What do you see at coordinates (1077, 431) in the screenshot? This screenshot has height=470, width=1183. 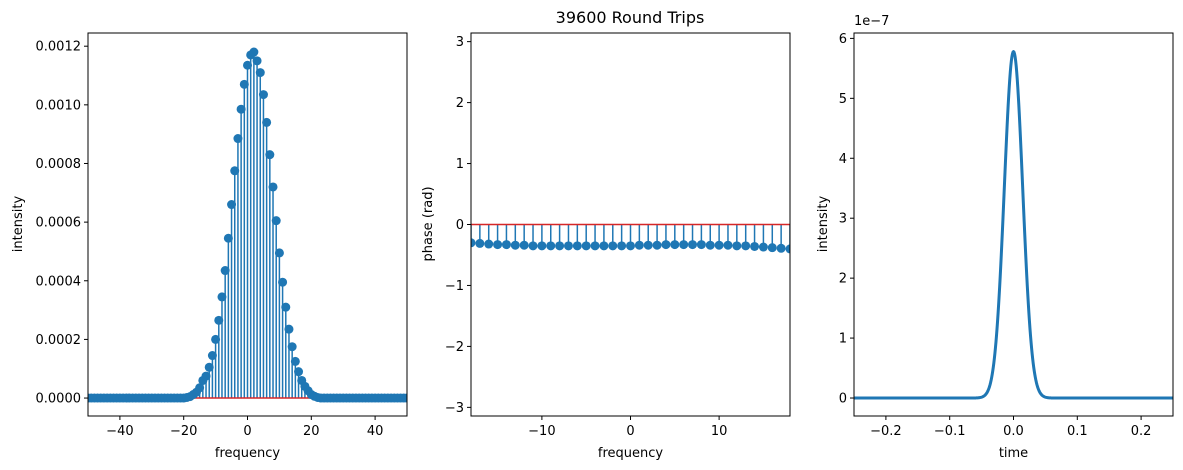 I see `x-tick-label: 0.1` at bounding box center [1077, 431].